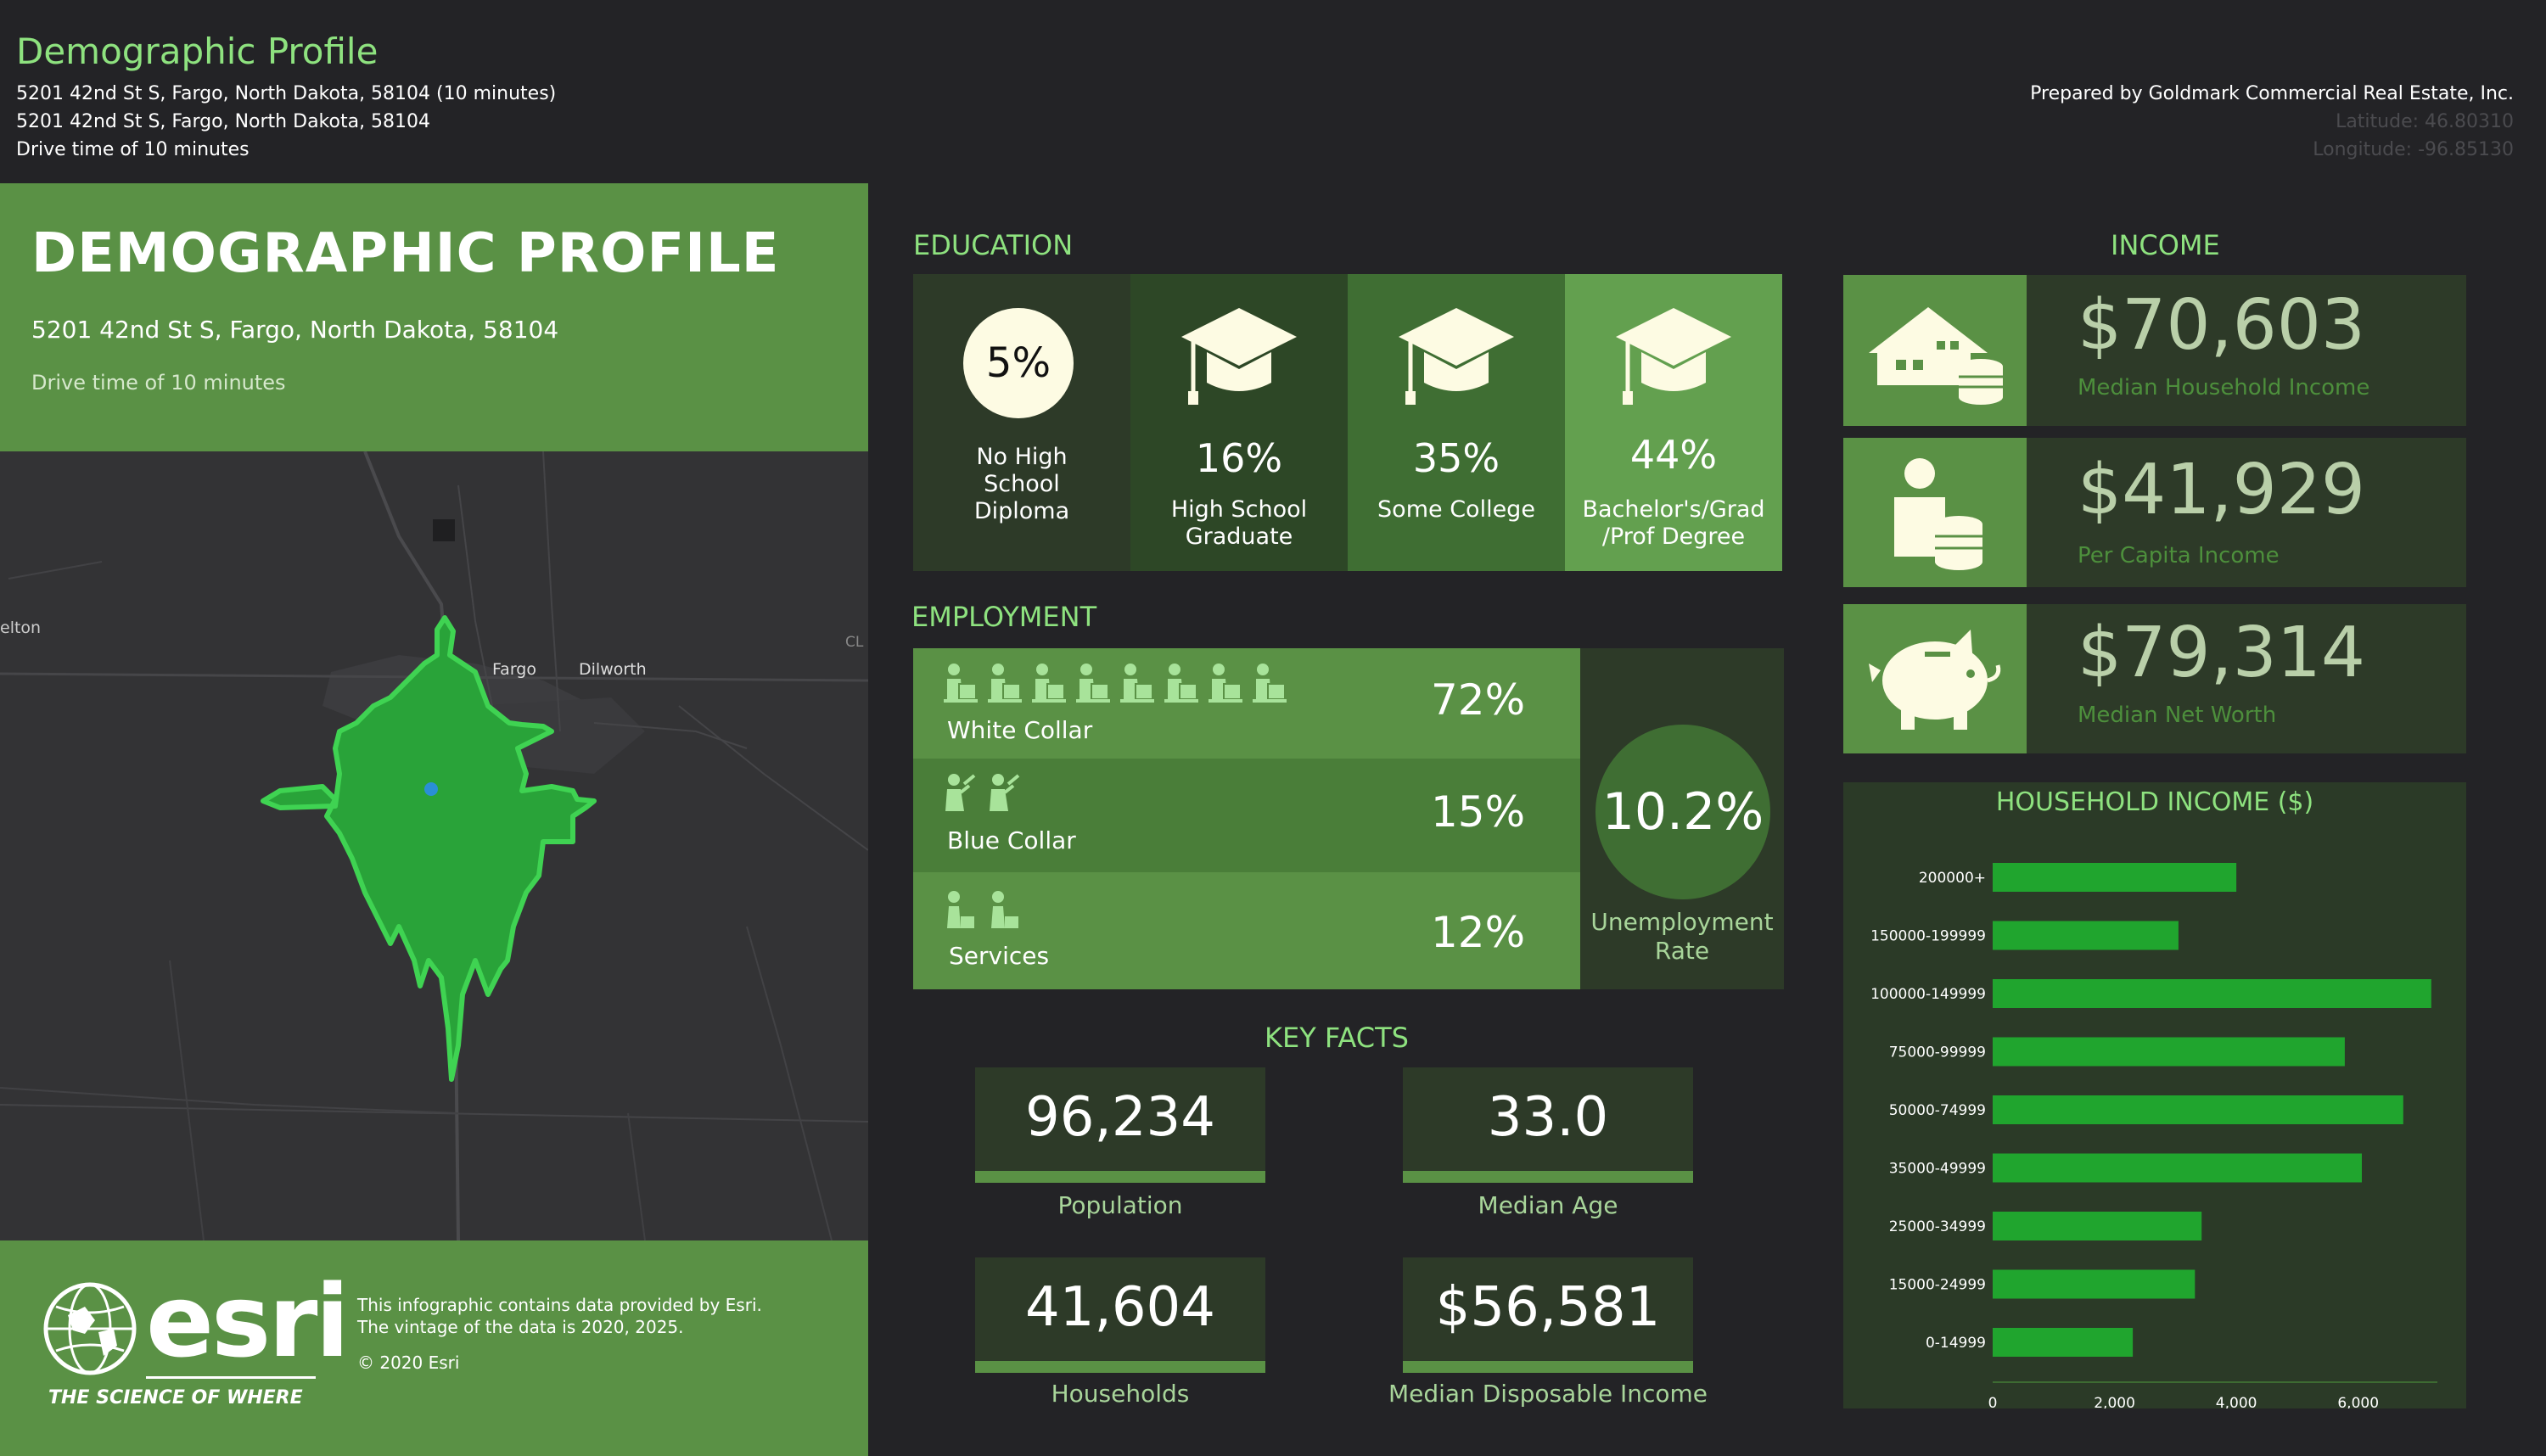 Image resolution: width=2546 pixels, height=1456 pixels. I want to click on esri-logo-text: esri, so click(248, 1321).